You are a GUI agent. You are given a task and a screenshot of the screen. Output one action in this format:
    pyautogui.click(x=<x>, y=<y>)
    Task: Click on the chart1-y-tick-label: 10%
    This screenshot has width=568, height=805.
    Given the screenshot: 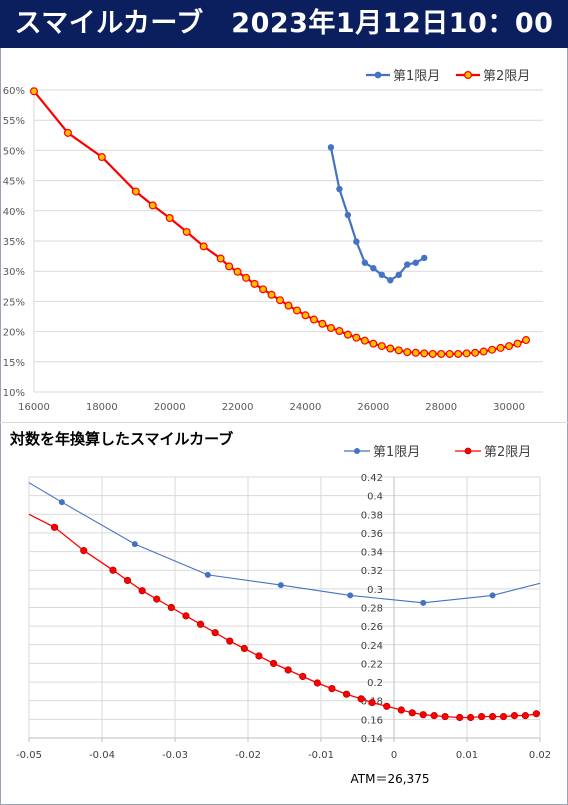 What is the action you would take?
    pyautogui.click(x=14, y=393)
    